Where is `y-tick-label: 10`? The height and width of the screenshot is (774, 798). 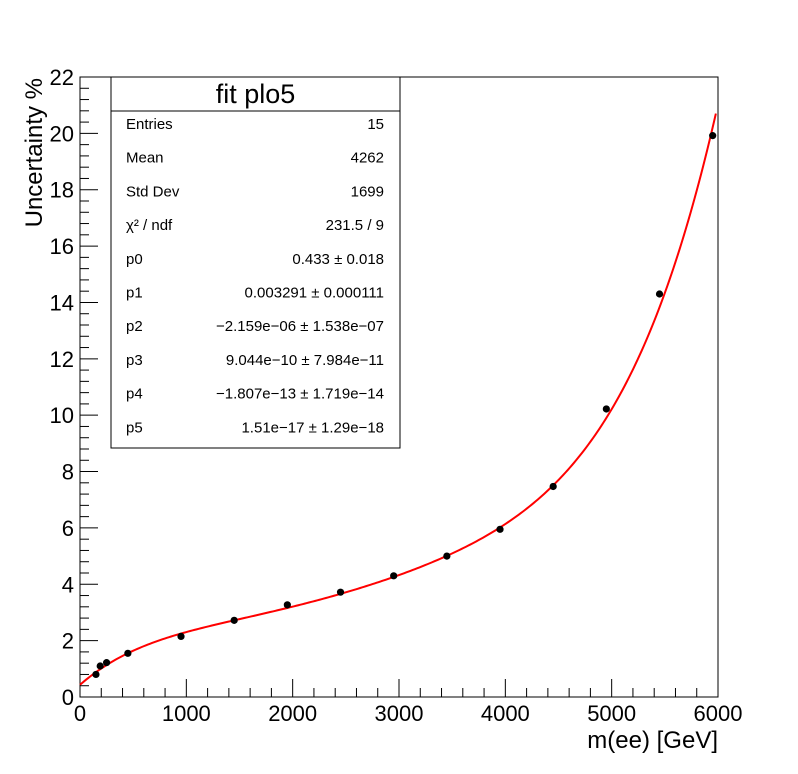
y-tick-label: 10 is located at coordinates (62, 415).